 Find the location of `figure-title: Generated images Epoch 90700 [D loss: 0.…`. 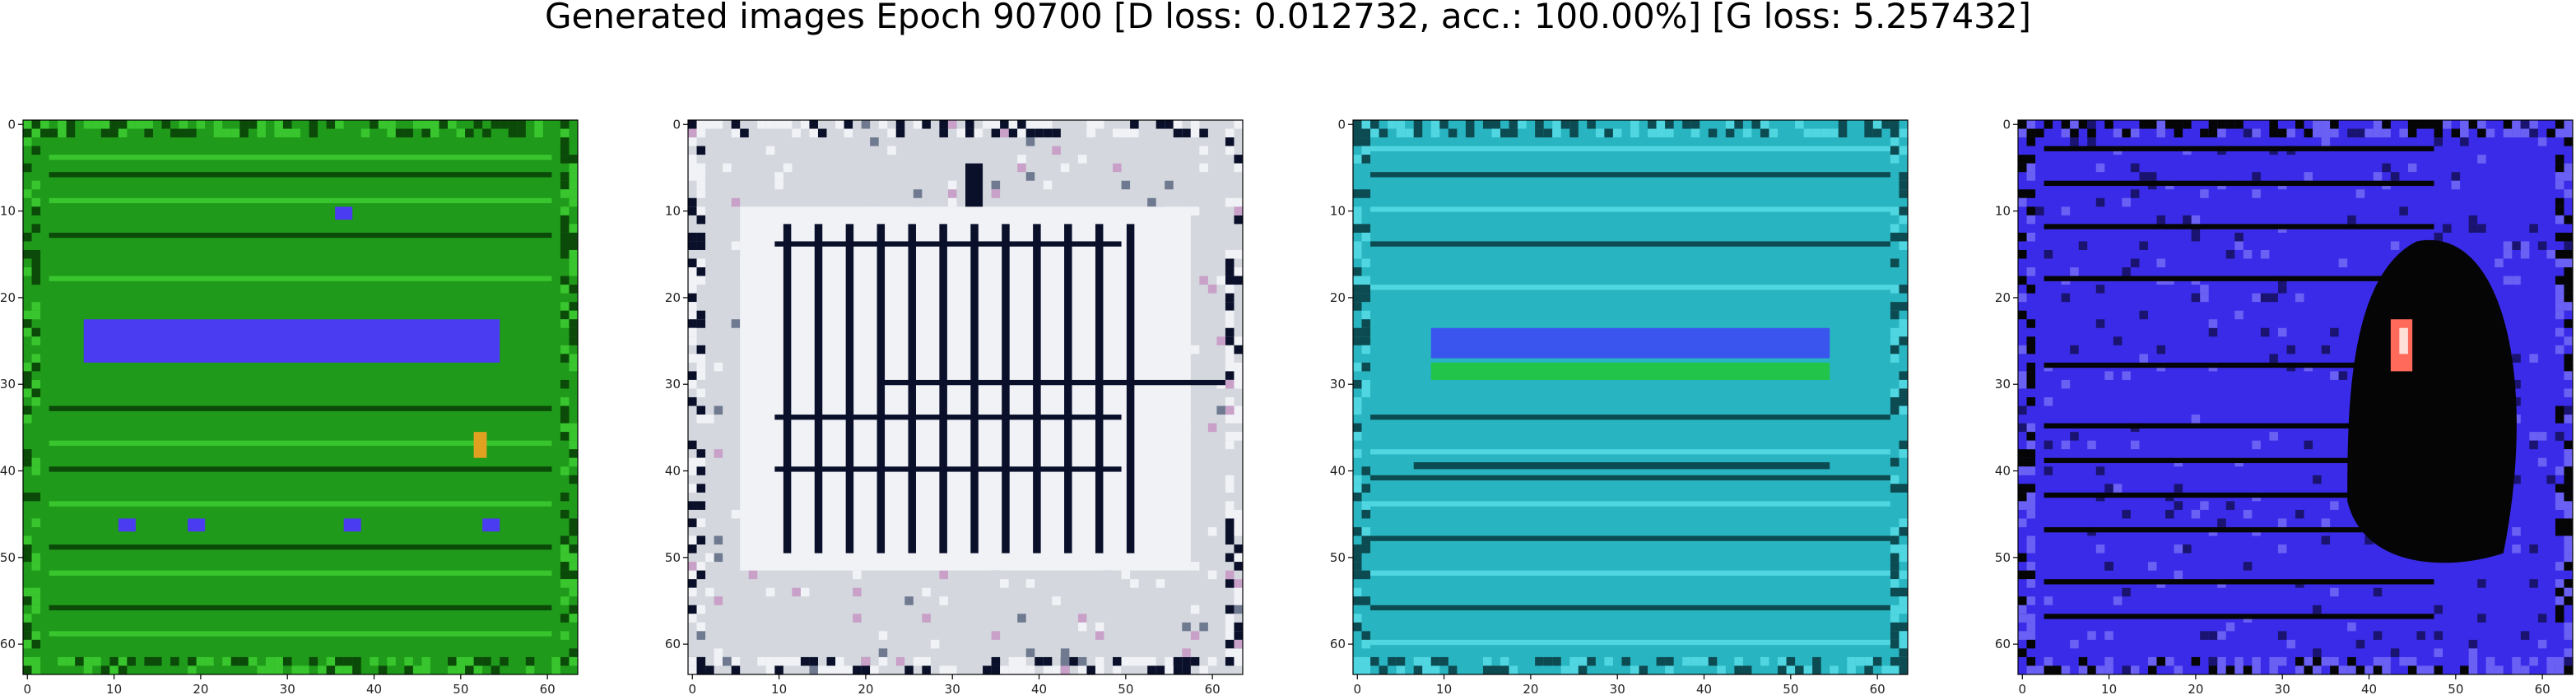

figure-title: Generated images Epoch 90700 [D loss: 0.… is located at coordinates (1288, 18).